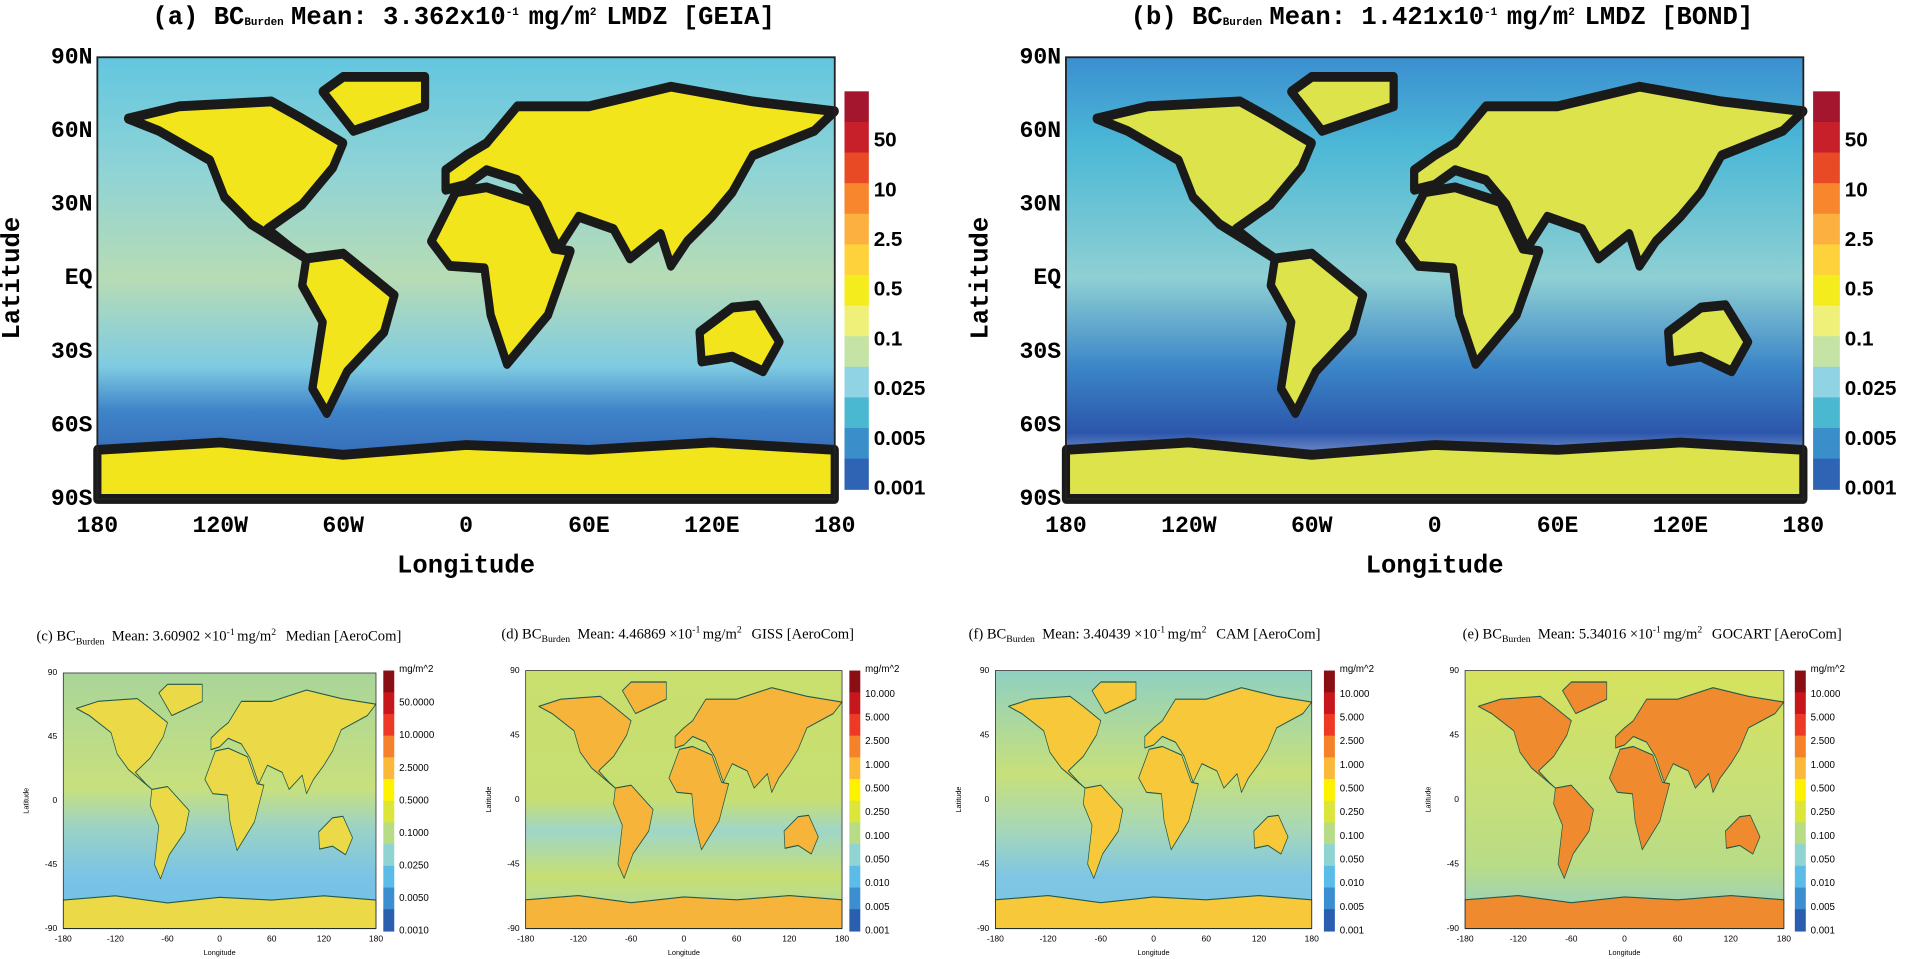 The width and height of the screenshot is (1908, 959). Describe the element at coordinates (1823, 859) in the screenshot. I see `colorbar-label: 0.050` at that location.